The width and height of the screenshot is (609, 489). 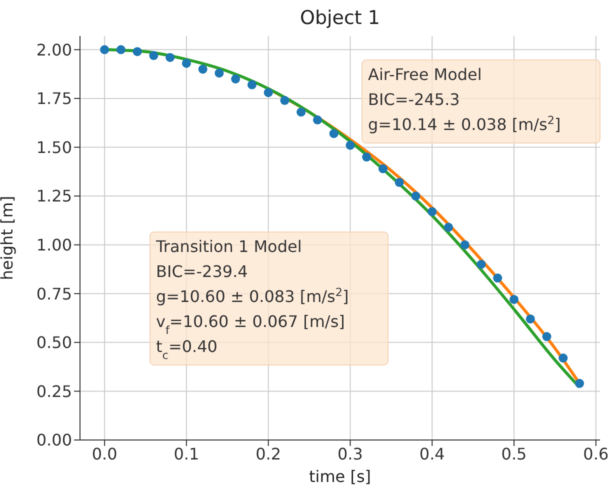 What do you see at coordinates (340, 476) in the screenshot?
I see `x-axis-title: time [s]` at bounding box center [340, 476].